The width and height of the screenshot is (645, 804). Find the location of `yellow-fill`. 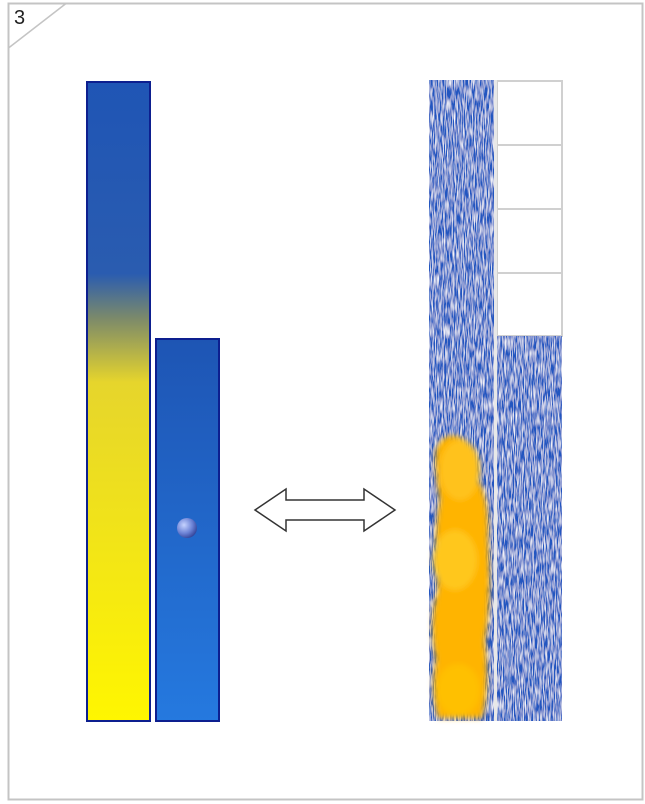

yellow-fill is located at coordinates (461, 576).